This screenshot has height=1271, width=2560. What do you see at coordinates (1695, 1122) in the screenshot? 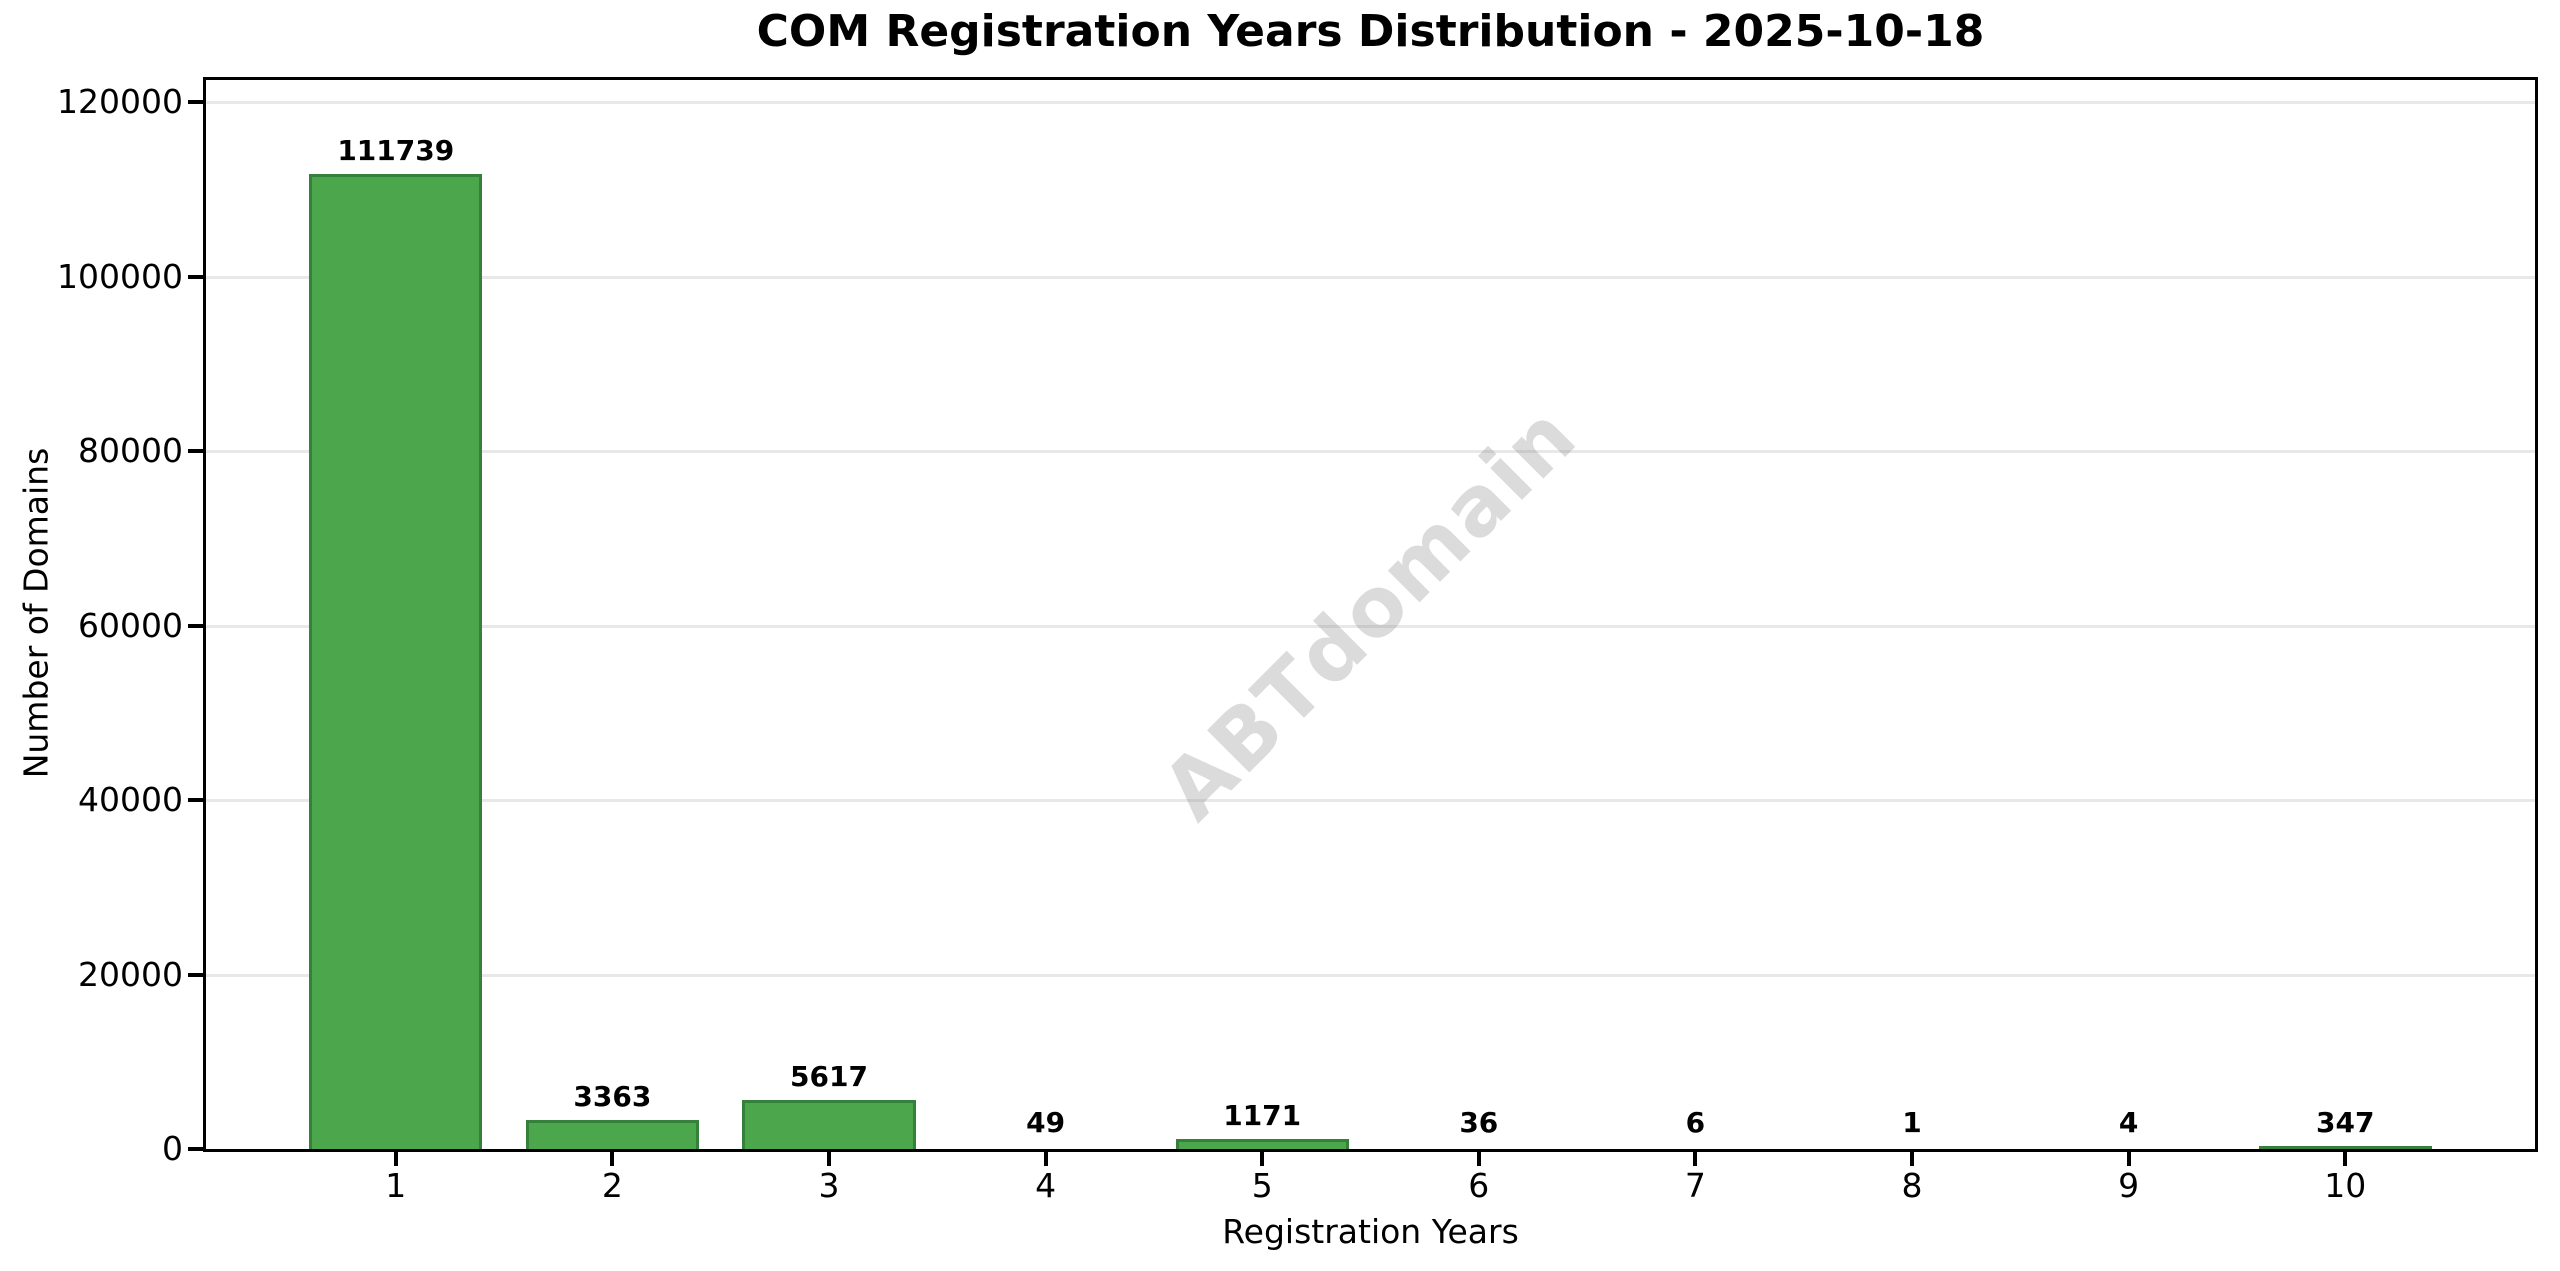
I see `bar-value-label: 6` at bounding box center [1695, 1122].